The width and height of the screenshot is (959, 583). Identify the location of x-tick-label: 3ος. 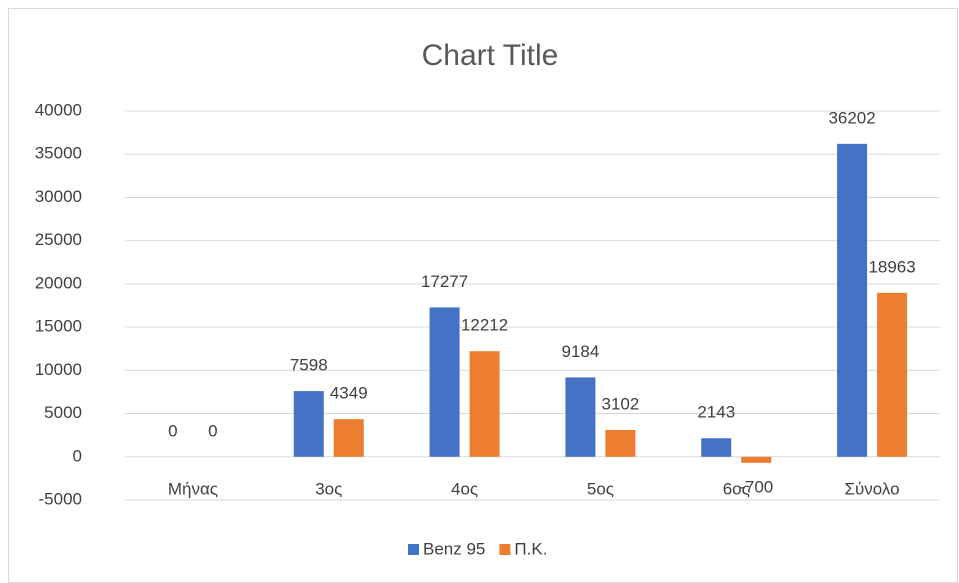
(328, 488).